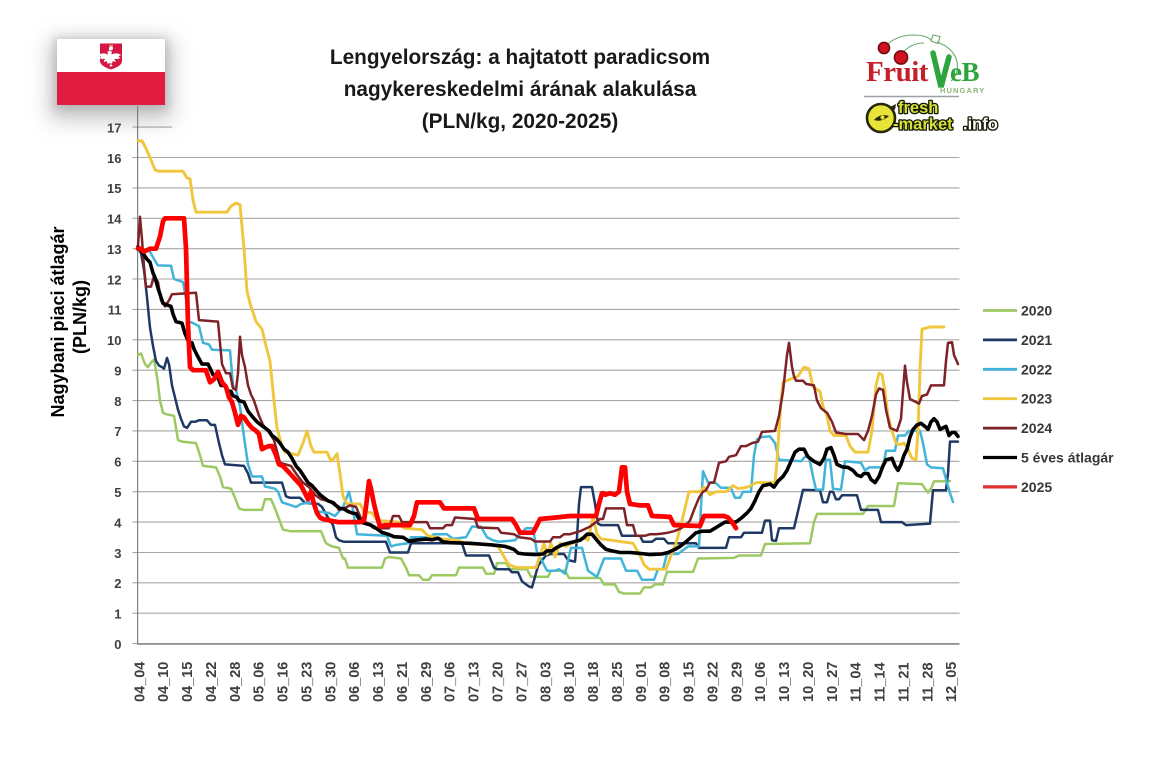 The width and height of the screenshot is (1150, 770). I want to click on svg-text: 04_28, so click(236, 682).